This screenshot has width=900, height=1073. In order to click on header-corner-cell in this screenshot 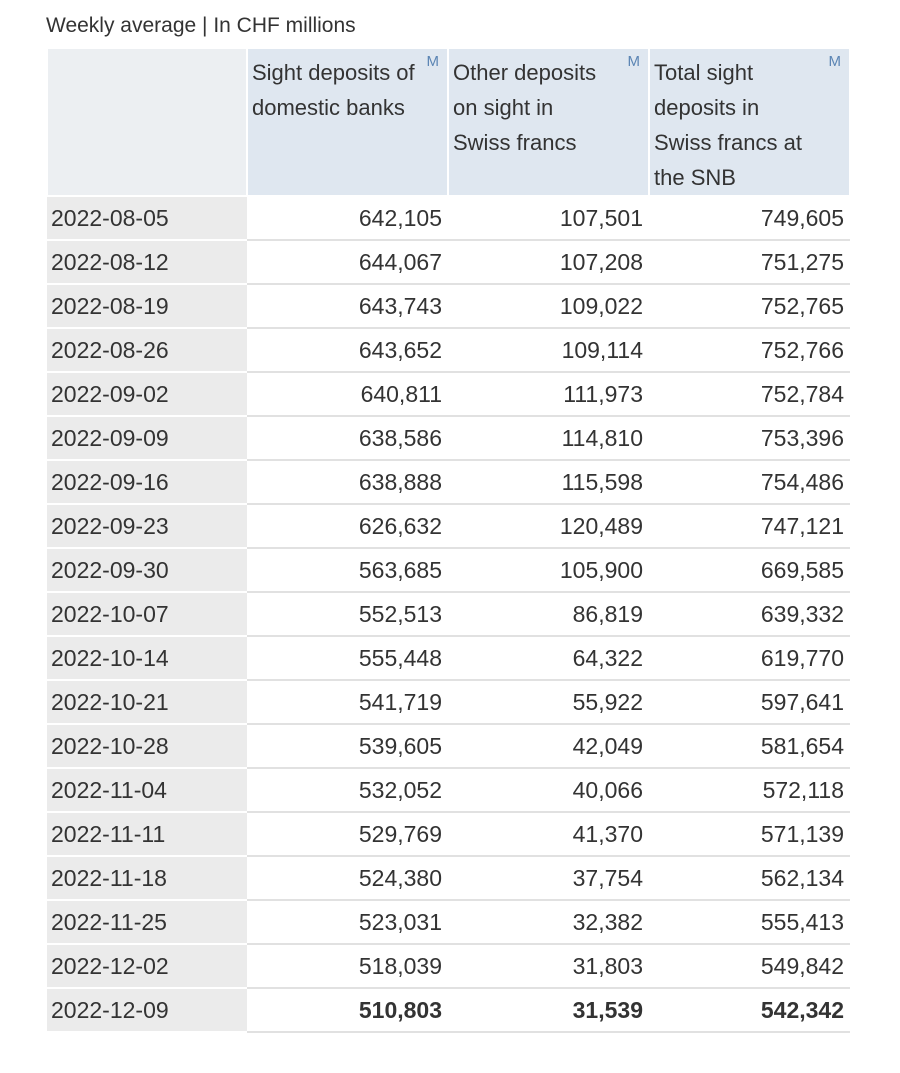, I will do `click(147, 122)`.